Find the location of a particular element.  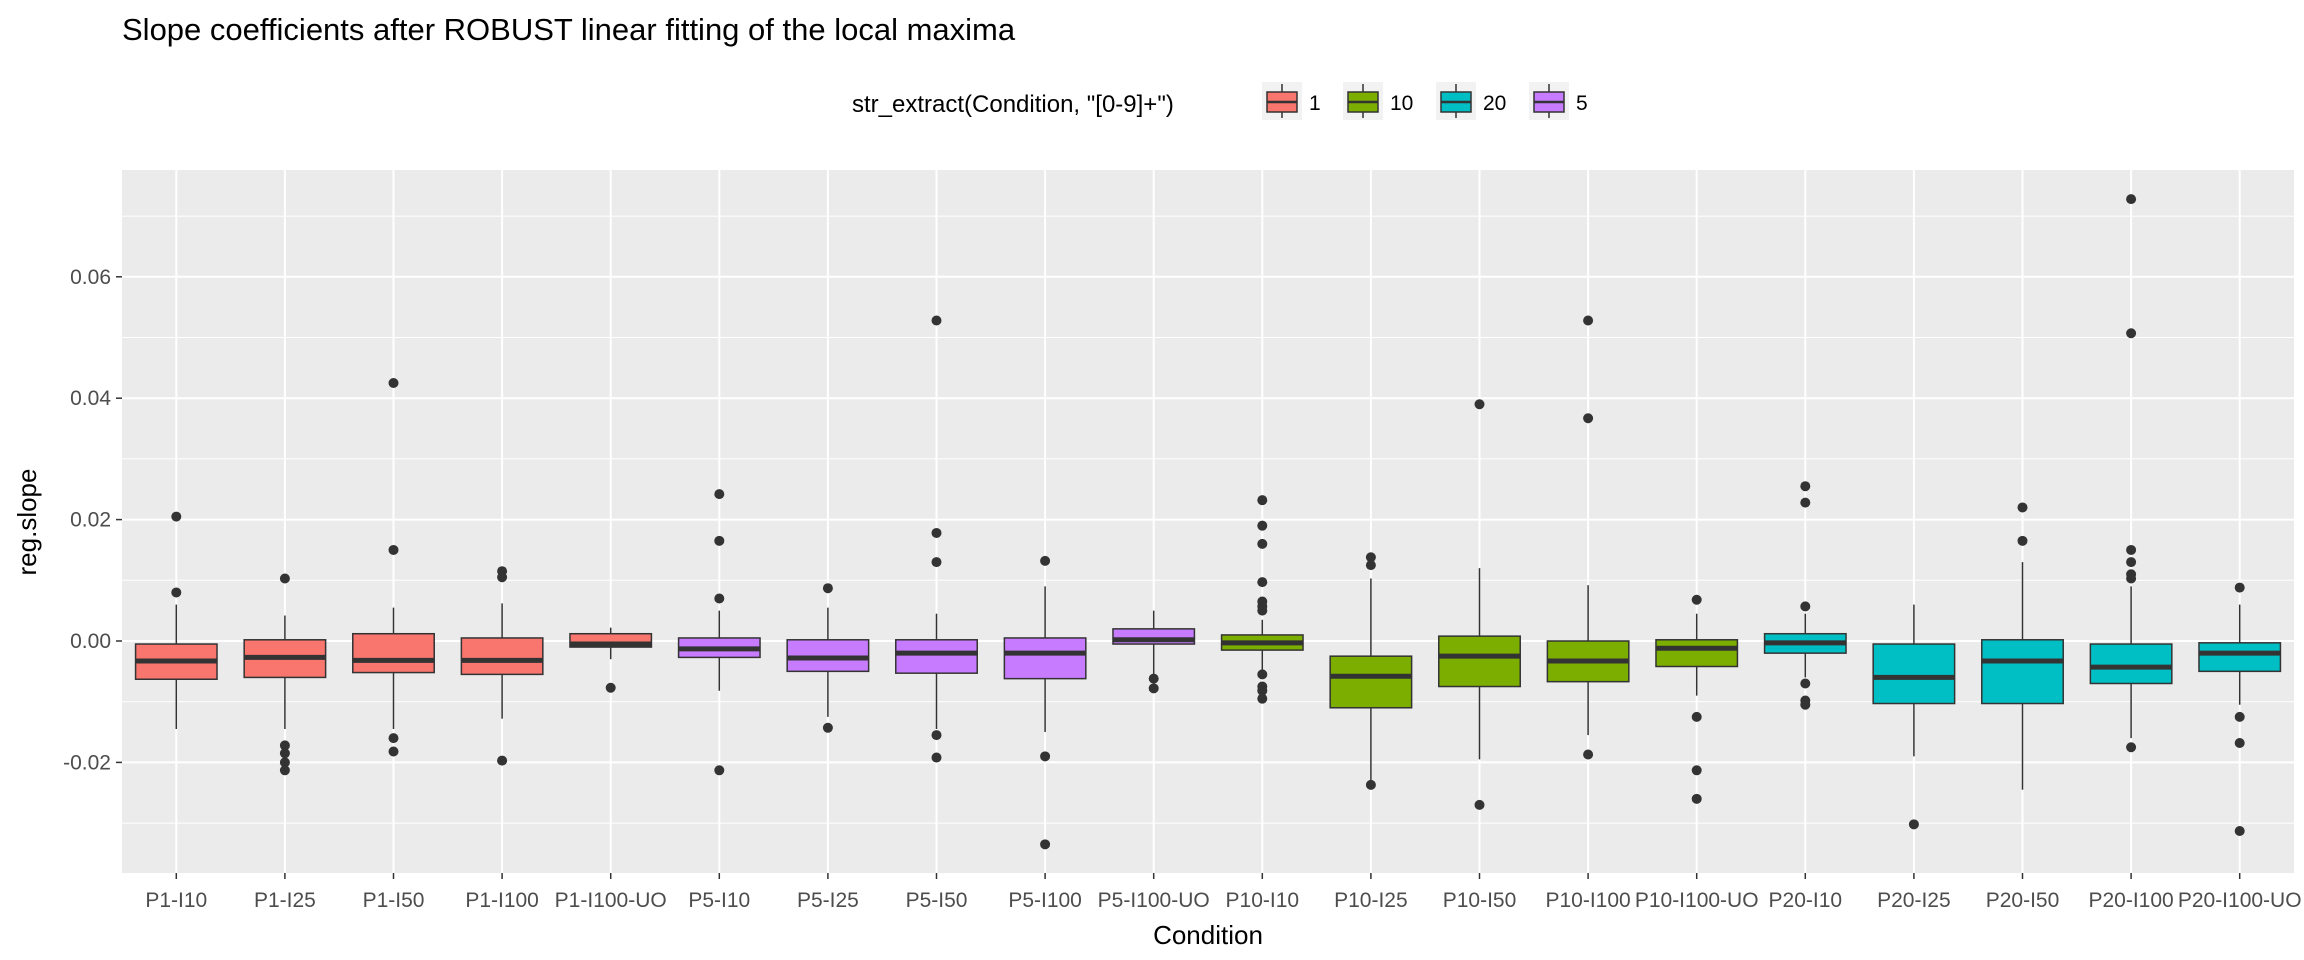

box-P20-I10 is located at coordinates (1805, 595).